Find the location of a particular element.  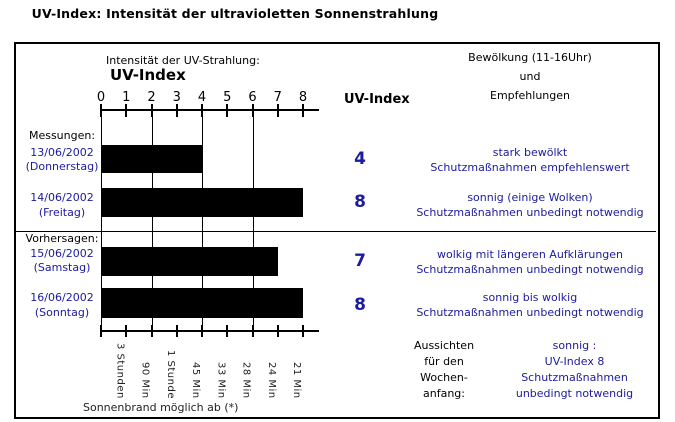

sunburn-time-label: 1 Stunde is located at coordinates (170, 374).